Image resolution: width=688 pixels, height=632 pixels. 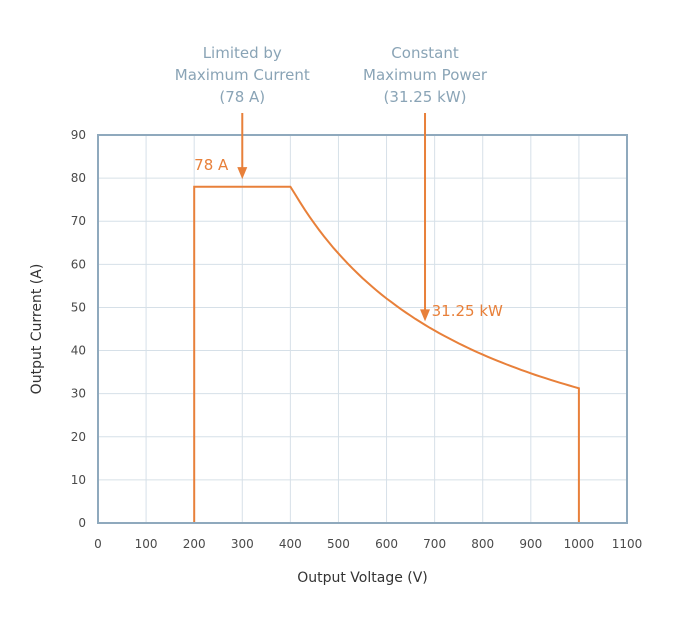 What do you see at coordinates (194, 544) in the screenshot?
I see `x-tick-label: 200` at bounding box center [194, 544].